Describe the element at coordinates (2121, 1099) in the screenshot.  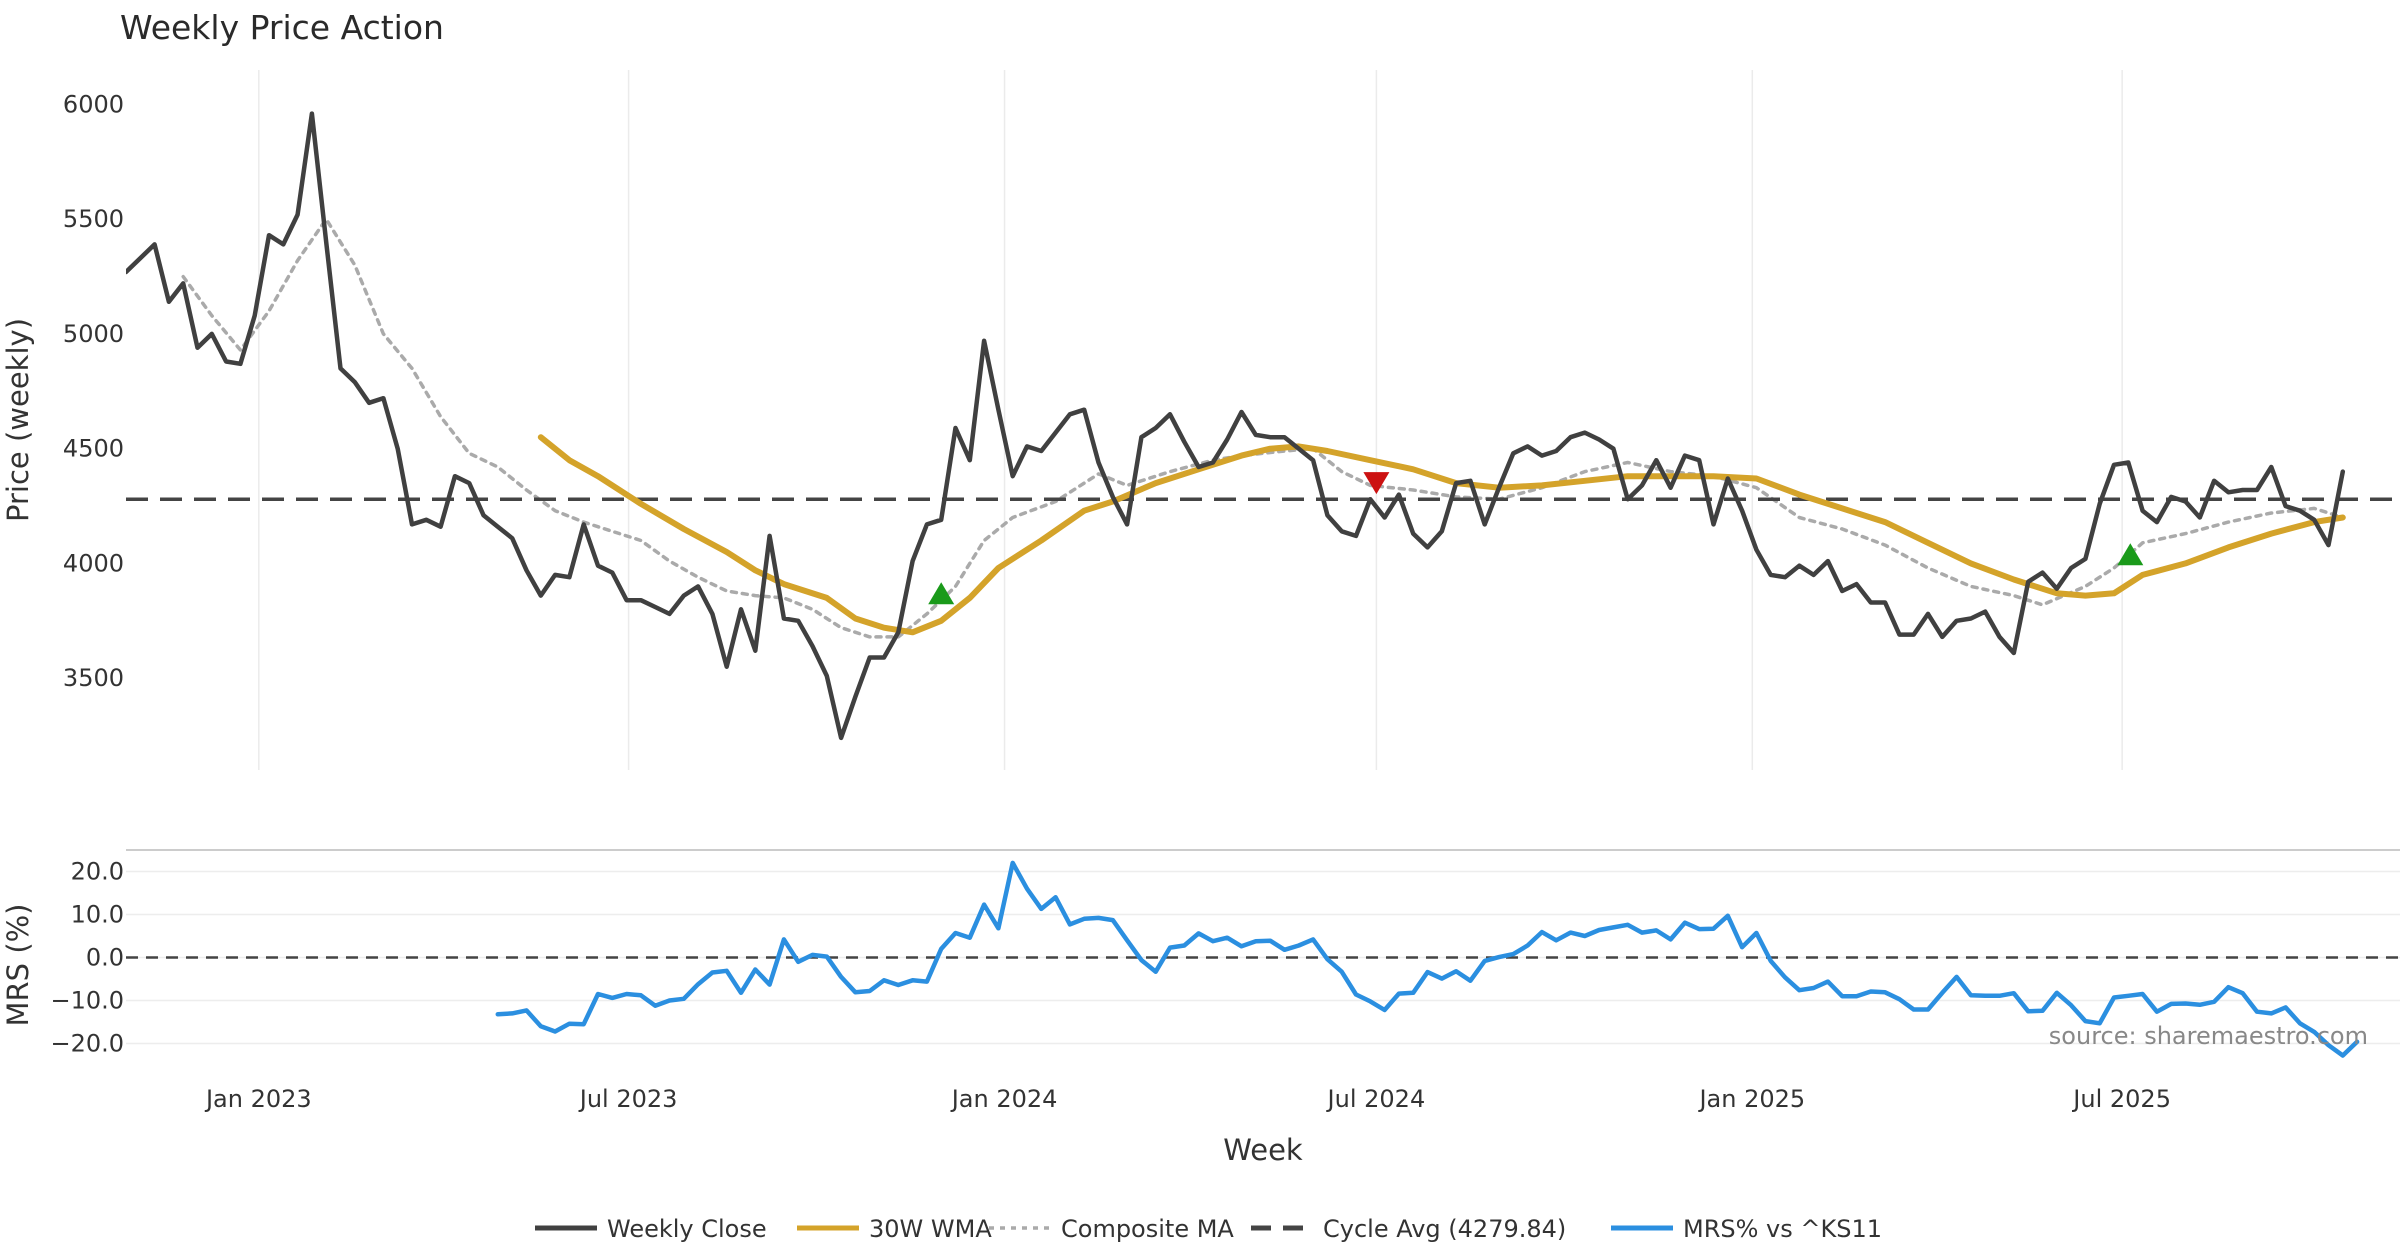
I see `x-tick-label: Jul 2025` at that location.